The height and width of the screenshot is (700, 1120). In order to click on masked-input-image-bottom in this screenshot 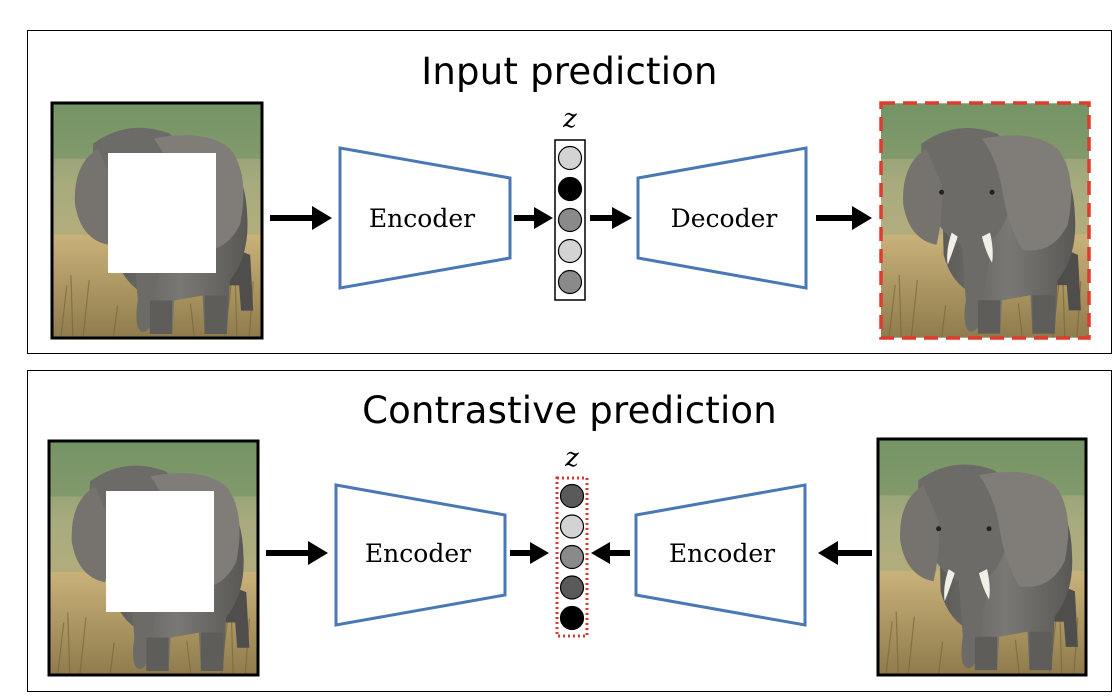, I will do `click(153, 558)`.